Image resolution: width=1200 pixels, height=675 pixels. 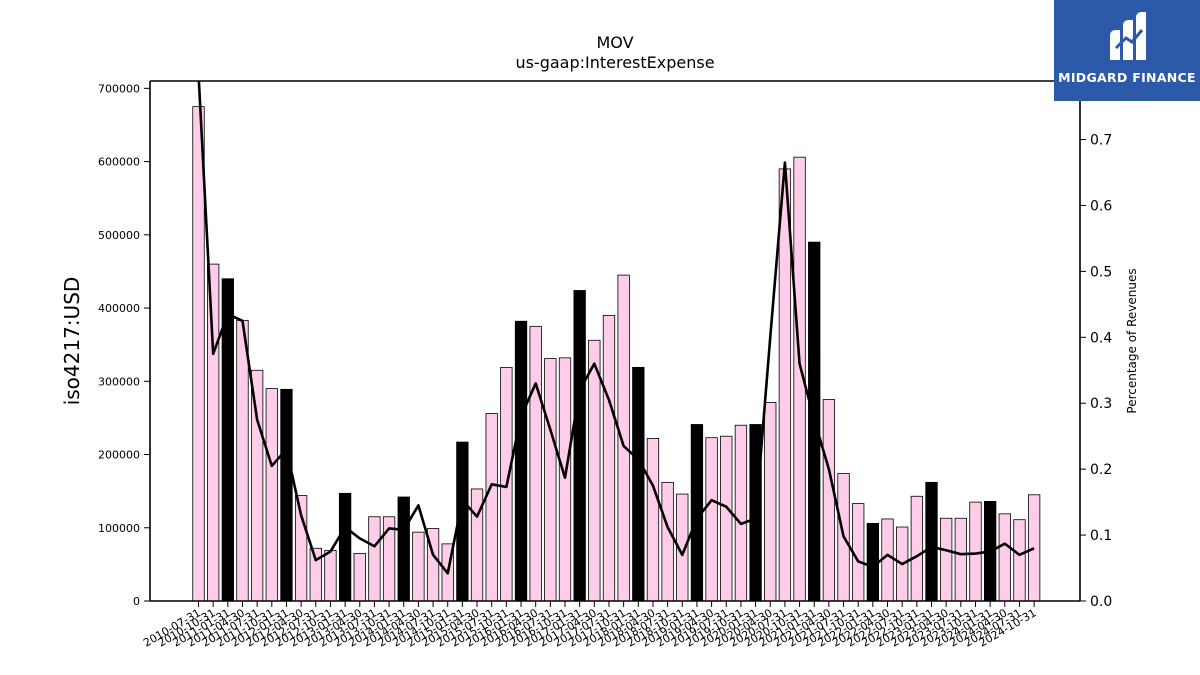 What do you see at coordinates (1101, 206) in the screenshot?
I see `y2-tick-label: 0.6` at bounding box center [1101, 206].